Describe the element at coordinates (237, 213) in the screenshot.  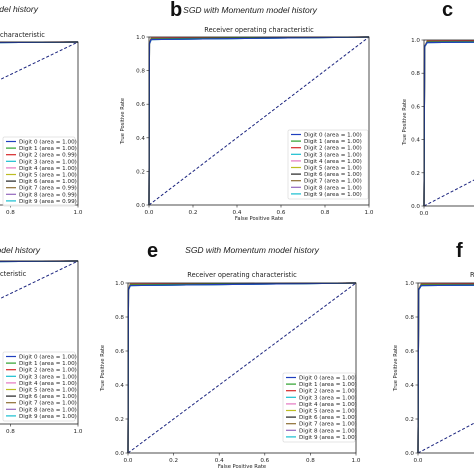
I see `x-tick-label: 0.4` at that location.